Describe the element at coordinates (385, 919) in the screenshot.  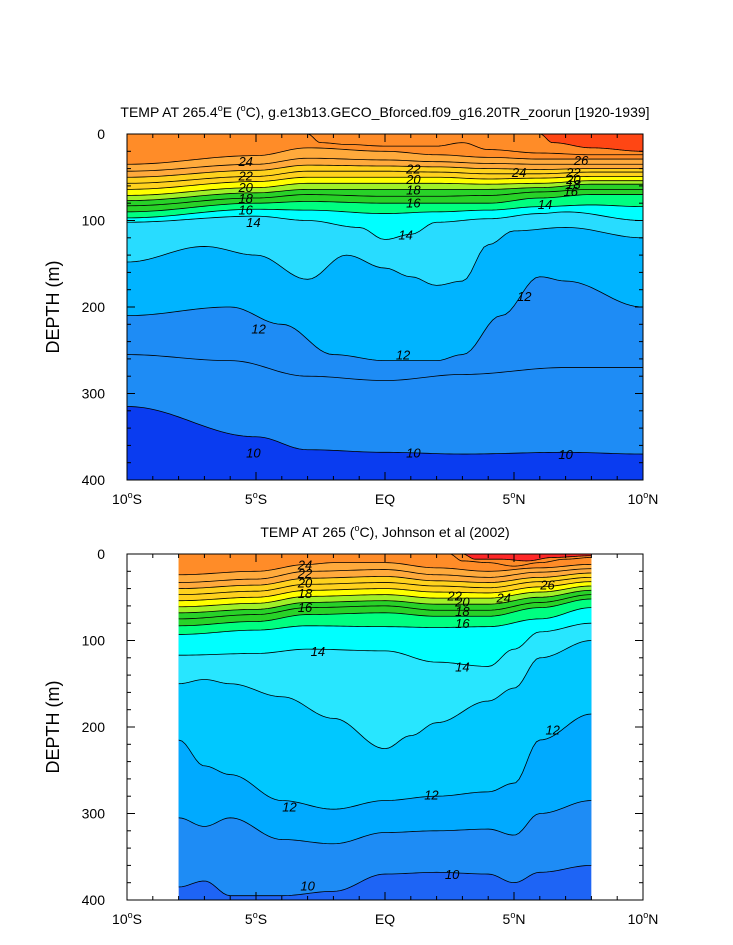
I see `x-tick-label: EQ` at that location.